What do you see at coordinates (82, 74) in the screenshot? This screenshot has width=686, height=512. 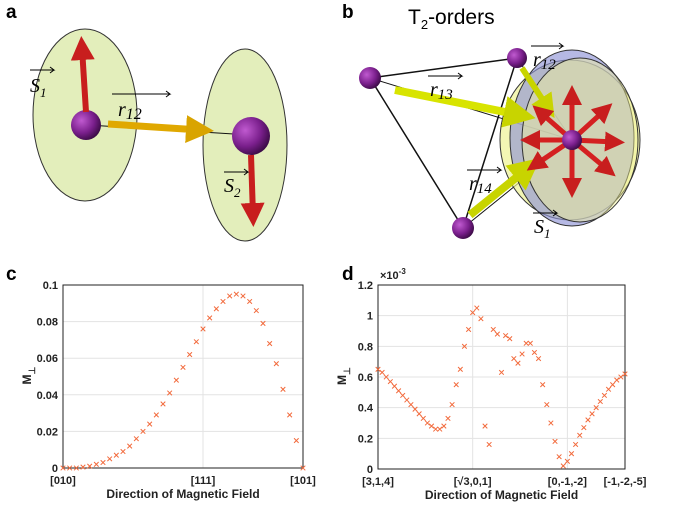 I see `spin-arrow` at bounding box center [82, 74].